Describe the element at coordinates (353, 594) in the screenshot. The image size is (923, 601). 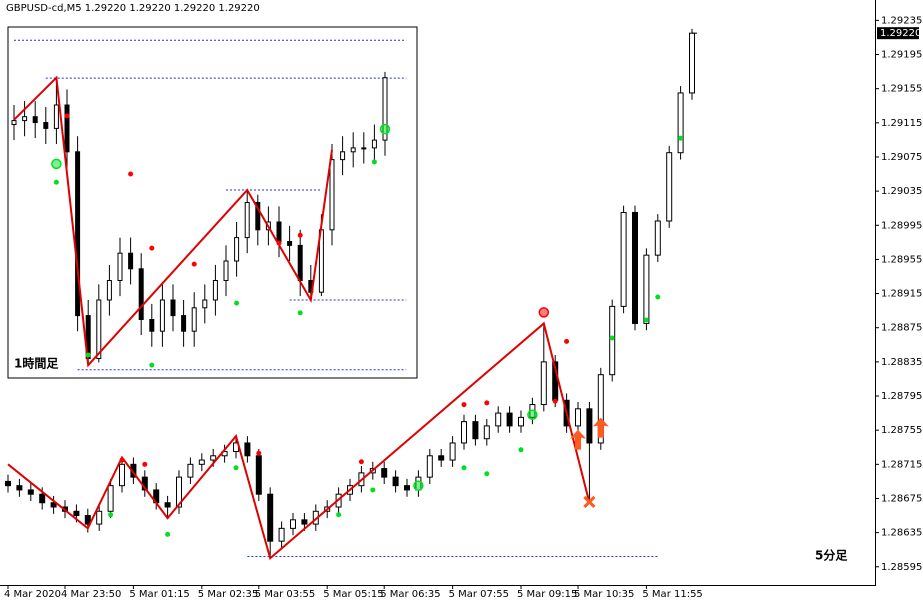
I see `x-tick-label: 5 Mar 05:15` at that location.